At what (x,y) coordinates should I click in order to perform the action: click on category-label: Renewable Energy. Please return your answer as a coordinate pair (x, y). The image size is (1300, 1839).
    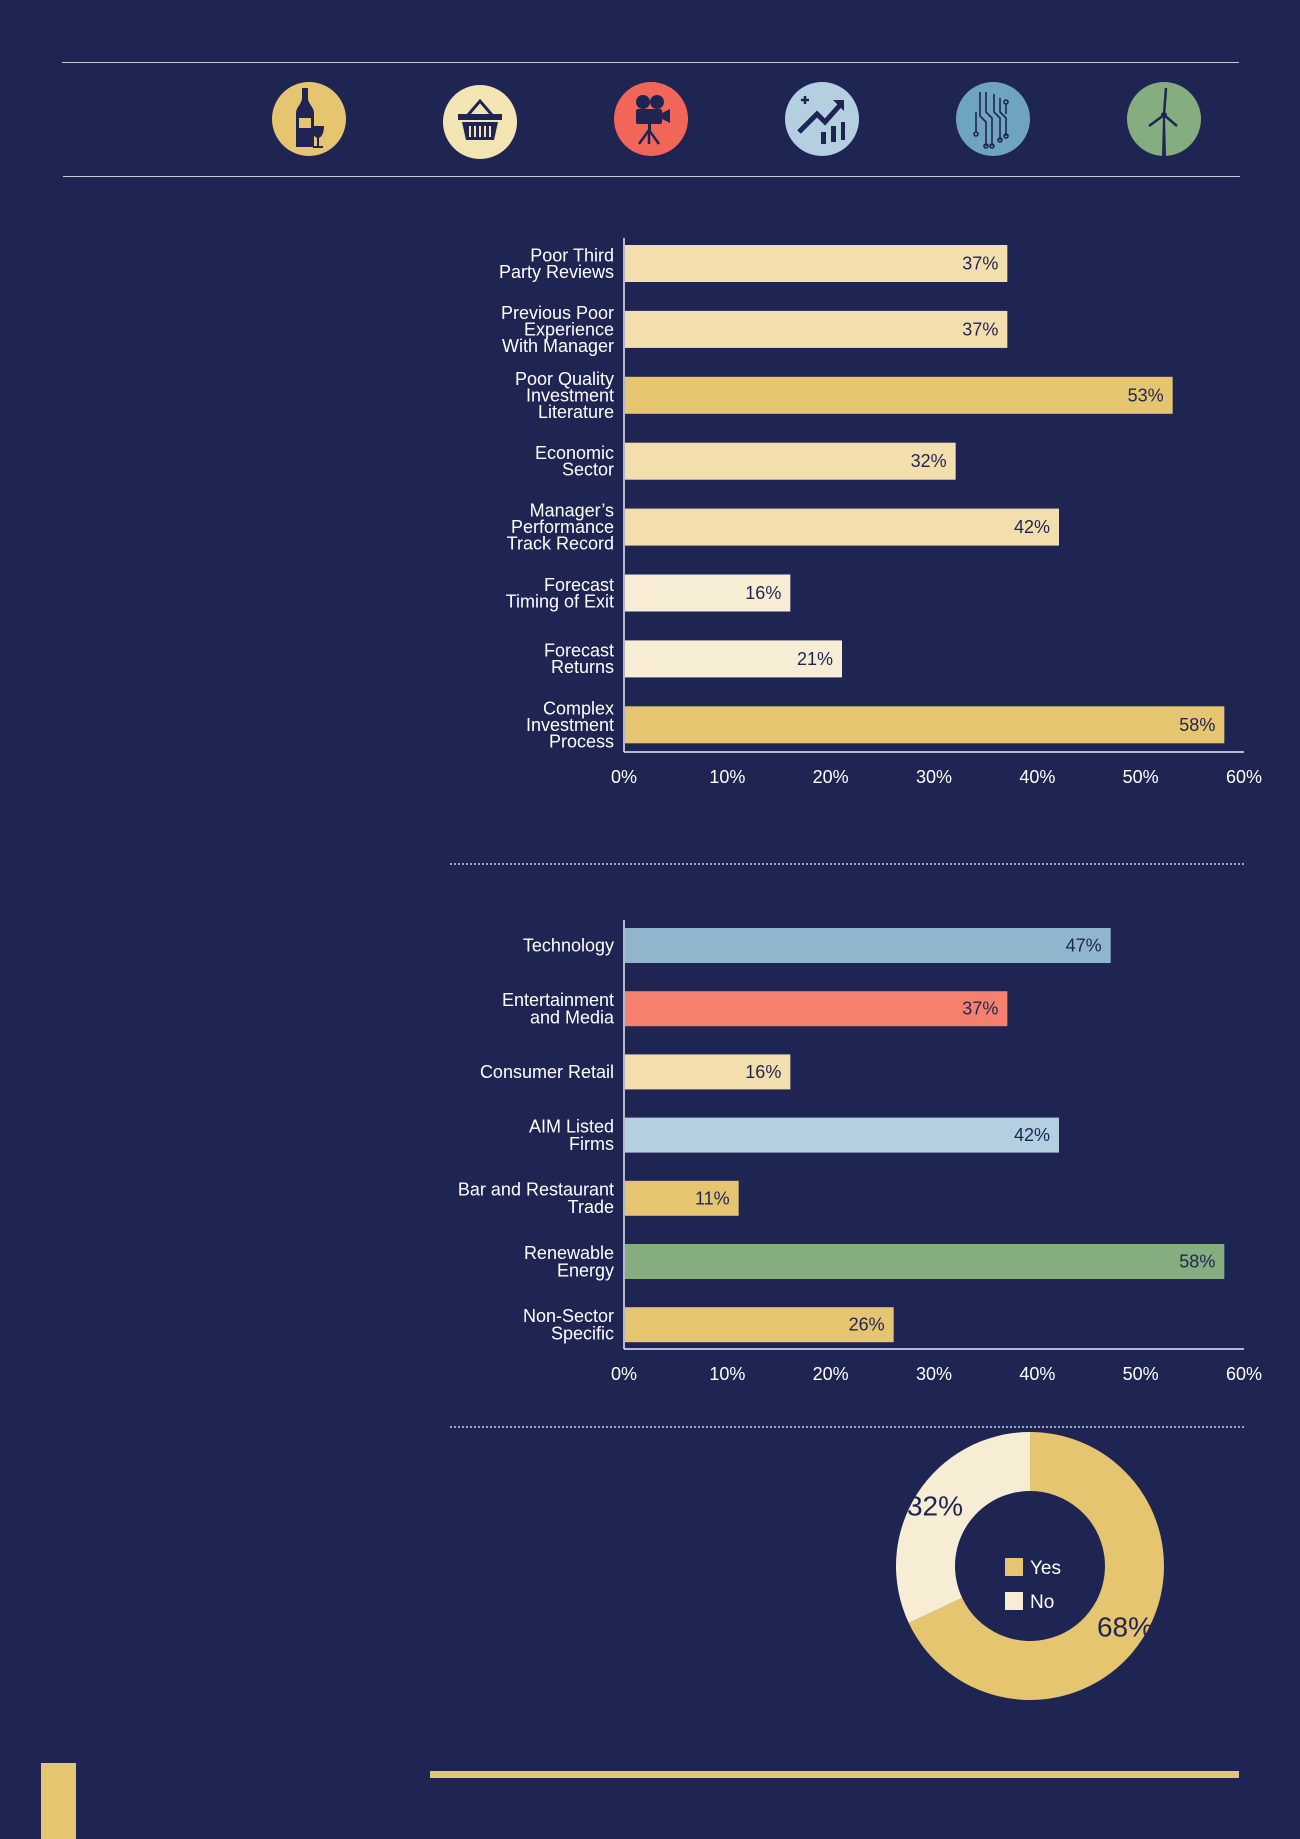
    Looking at the image, I should click on (569, 1262).